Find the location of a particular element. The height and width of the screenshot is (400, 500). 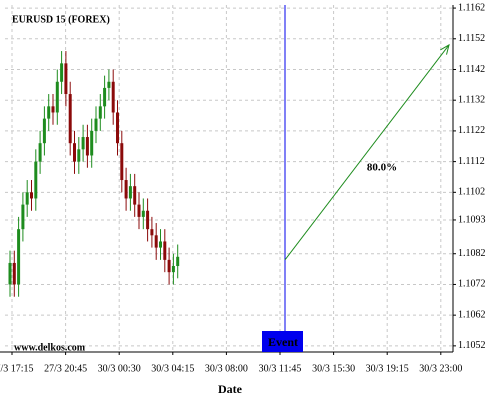

x-tick-label: 30/3 00:30 is located at coordinates (119, 368).